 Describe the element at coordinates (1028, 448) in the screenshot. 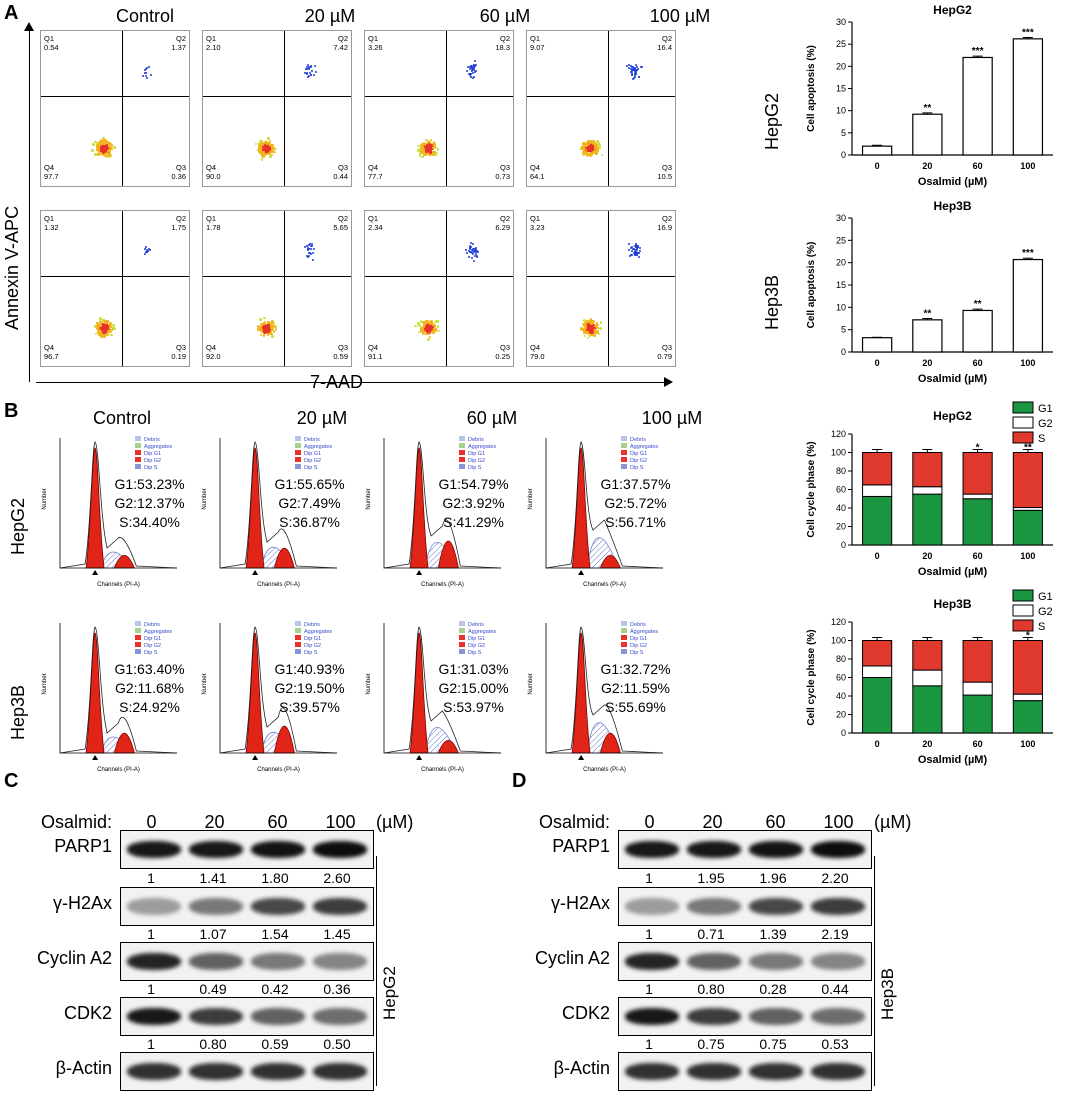

I see `significance-mark: **` at that location.